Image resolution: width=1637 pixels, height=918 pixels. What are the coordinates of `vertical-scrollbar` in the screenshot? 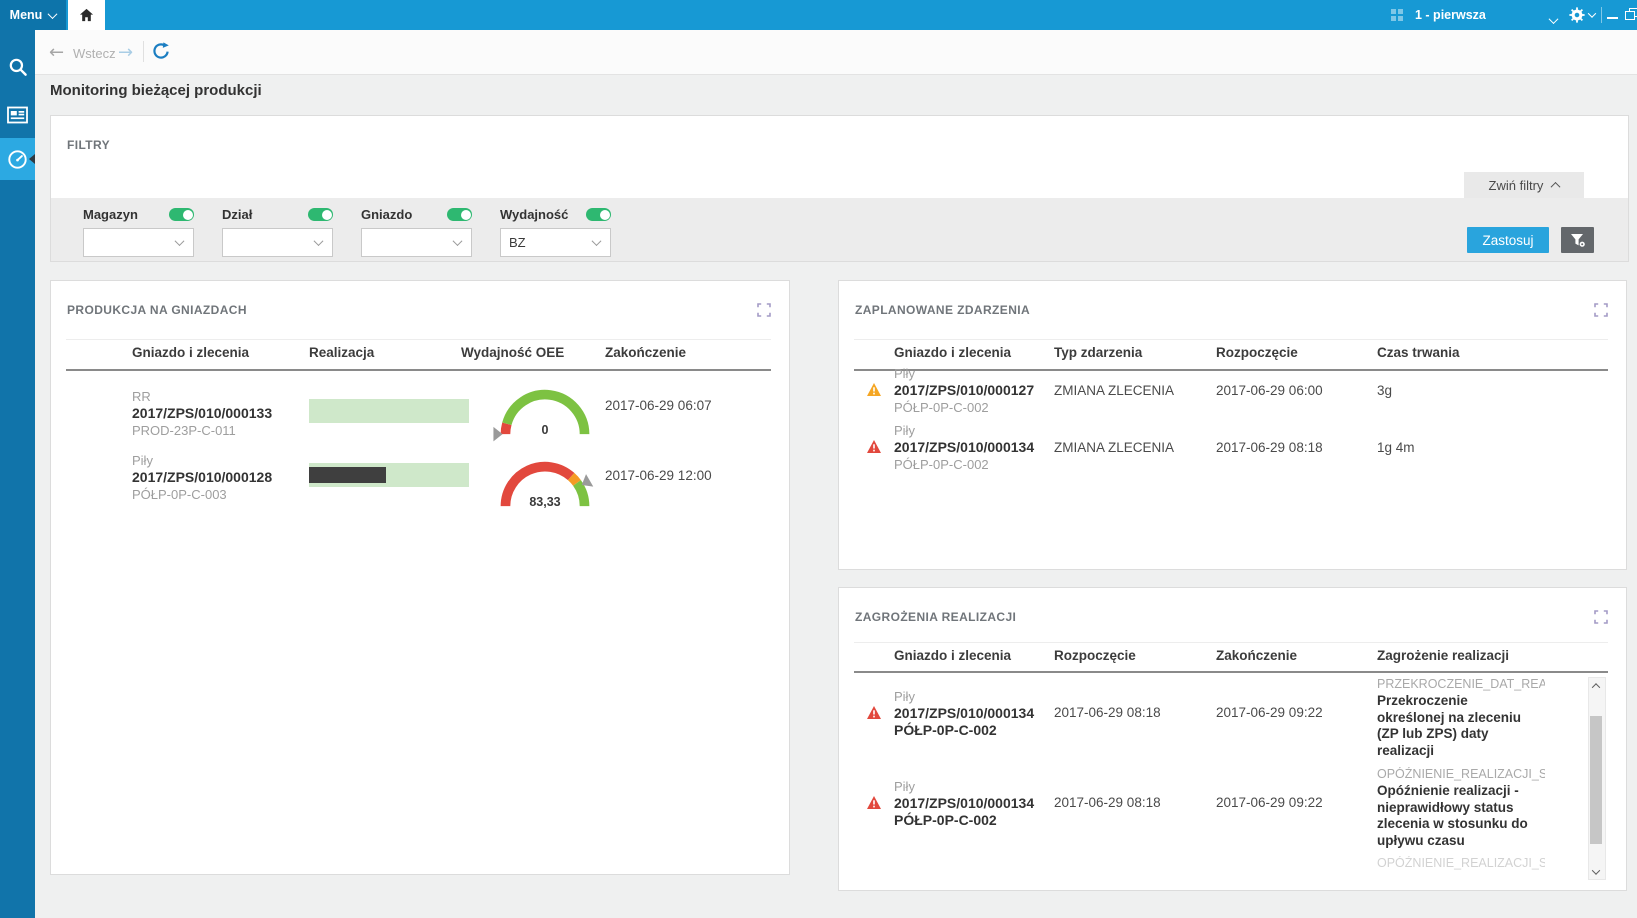 It's located at (1597, 778).